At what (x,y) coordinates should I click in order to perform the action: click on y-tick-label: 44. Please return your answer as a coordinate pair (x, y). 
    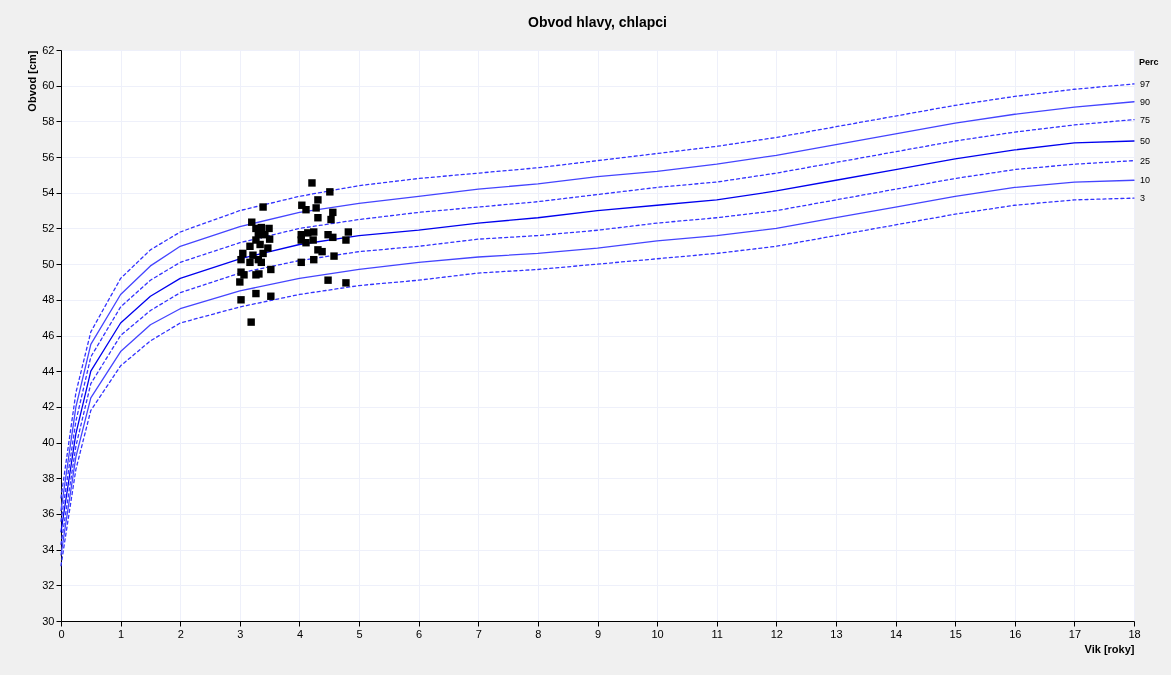
    Looking at the image, I should click on (48, 370).